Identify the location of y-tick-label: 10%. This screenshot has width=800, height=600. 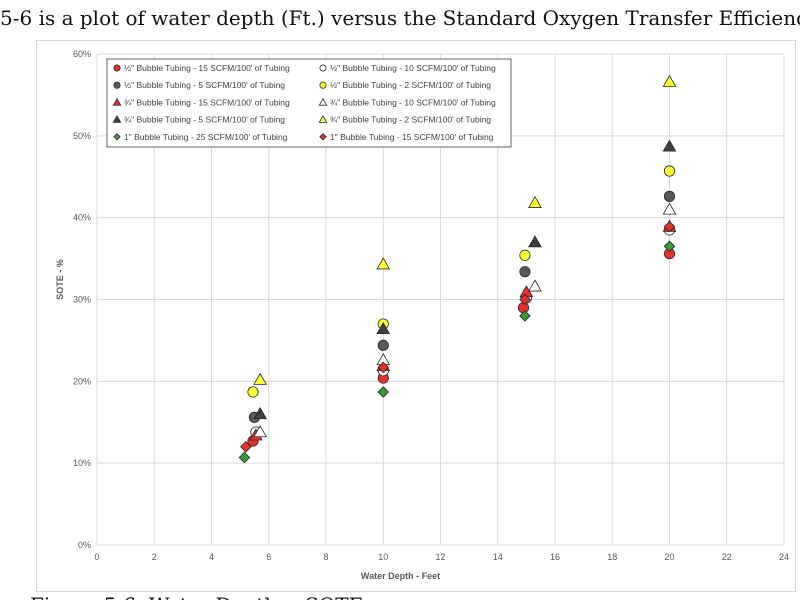
(82, 463).